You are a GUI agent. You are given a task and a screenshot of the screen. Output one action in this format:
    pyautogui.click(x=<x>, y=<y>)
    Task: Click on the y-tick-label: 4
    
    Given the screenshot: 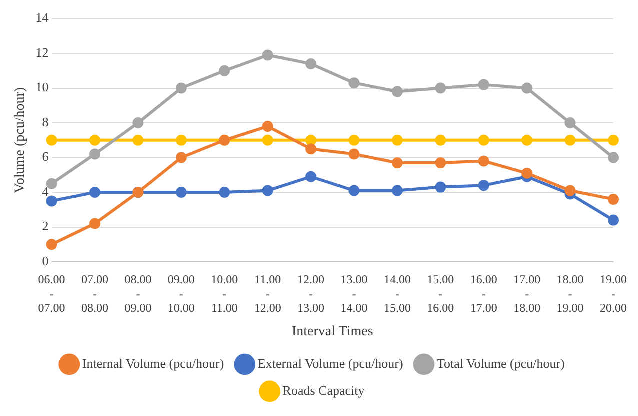 What is the action you would take?
    pyautogui.click(x=46, y=191)
    